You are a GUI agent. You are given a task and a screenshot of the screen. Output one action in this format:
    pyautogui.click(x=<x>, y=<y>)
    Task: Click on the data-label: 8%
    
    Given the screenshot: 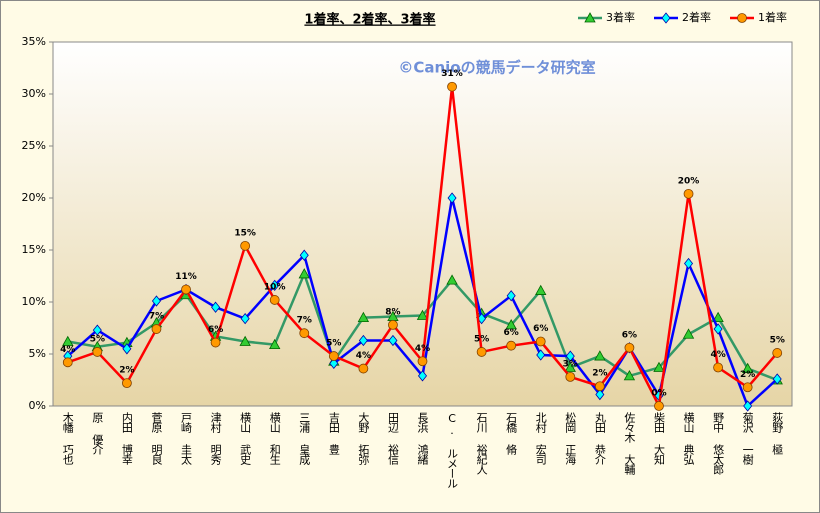 What is the action you would take?
    pyautogui.click(x=392, y=312)
    